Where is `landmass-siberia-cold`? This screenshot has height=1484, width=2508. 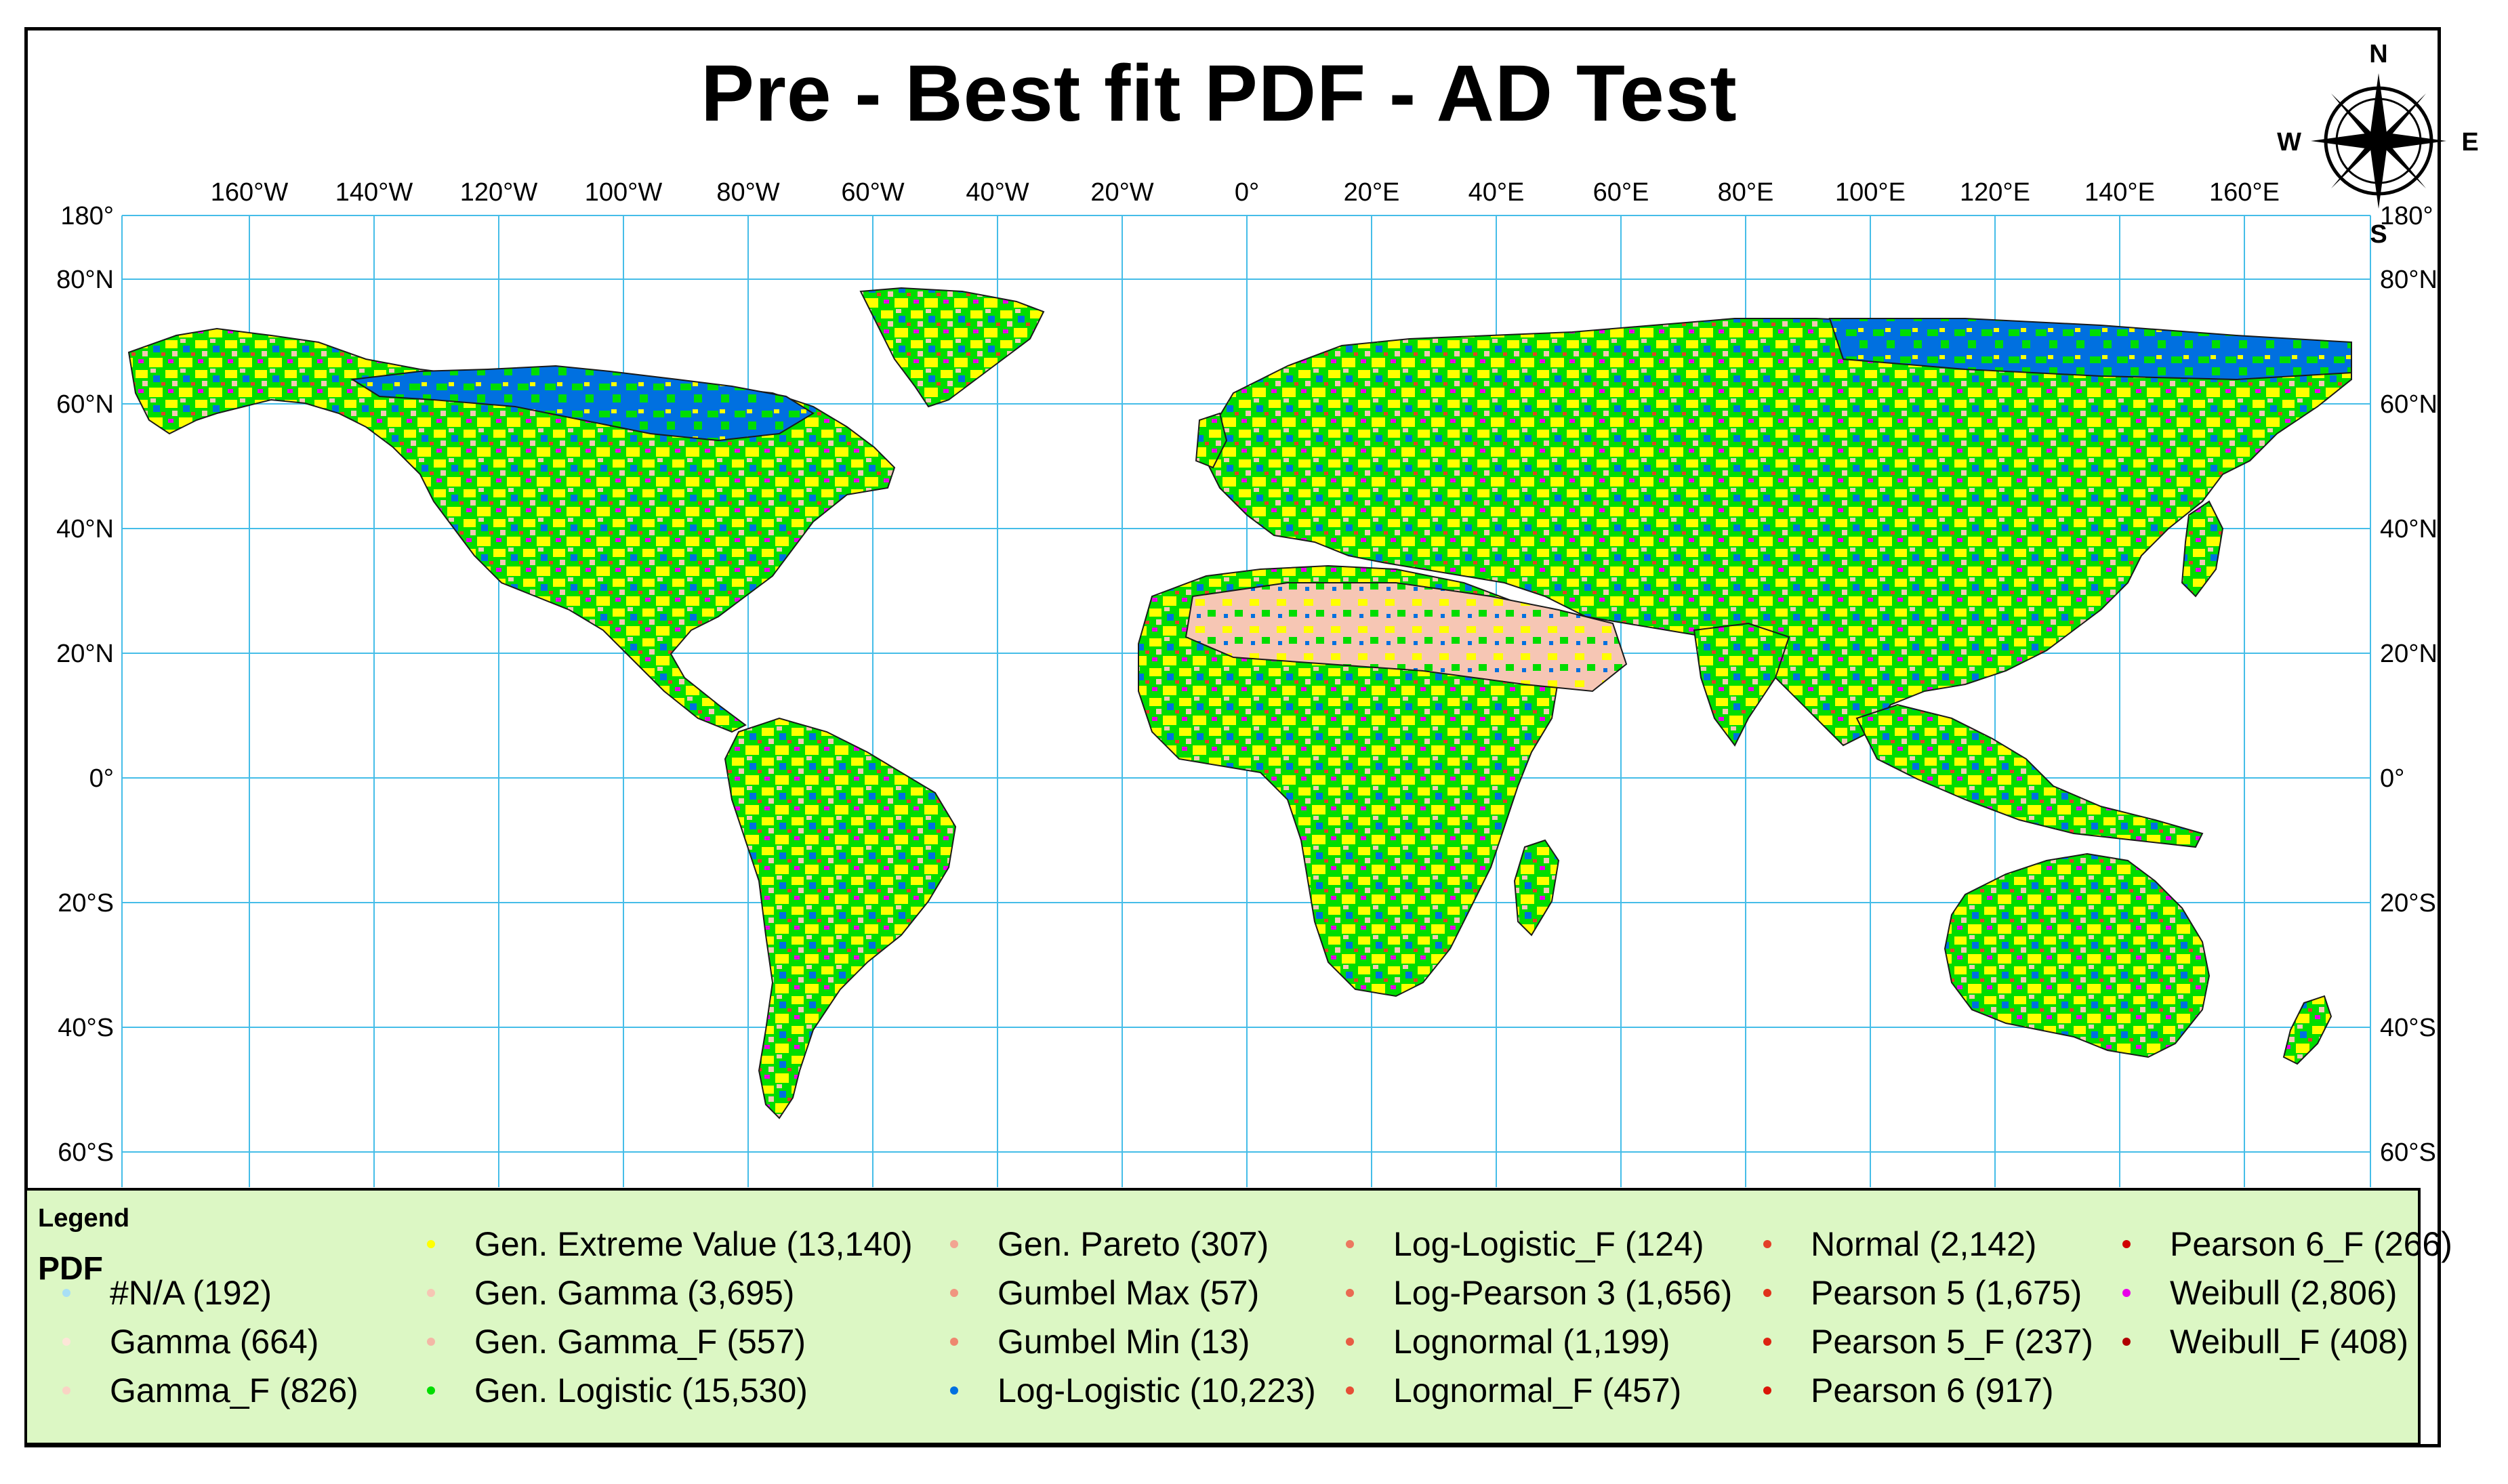 landmass-siberia-cold is located at coordinates (2090, 349).